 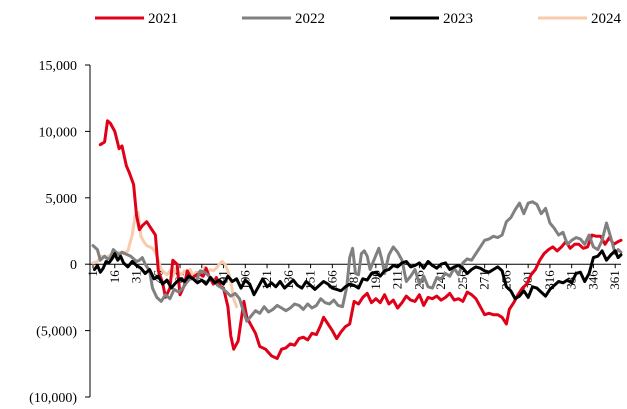 What do you see at coordinates (310, 280) in the screenshot?
I see `x-tick-label: 151` at bounding box center [310, 280].